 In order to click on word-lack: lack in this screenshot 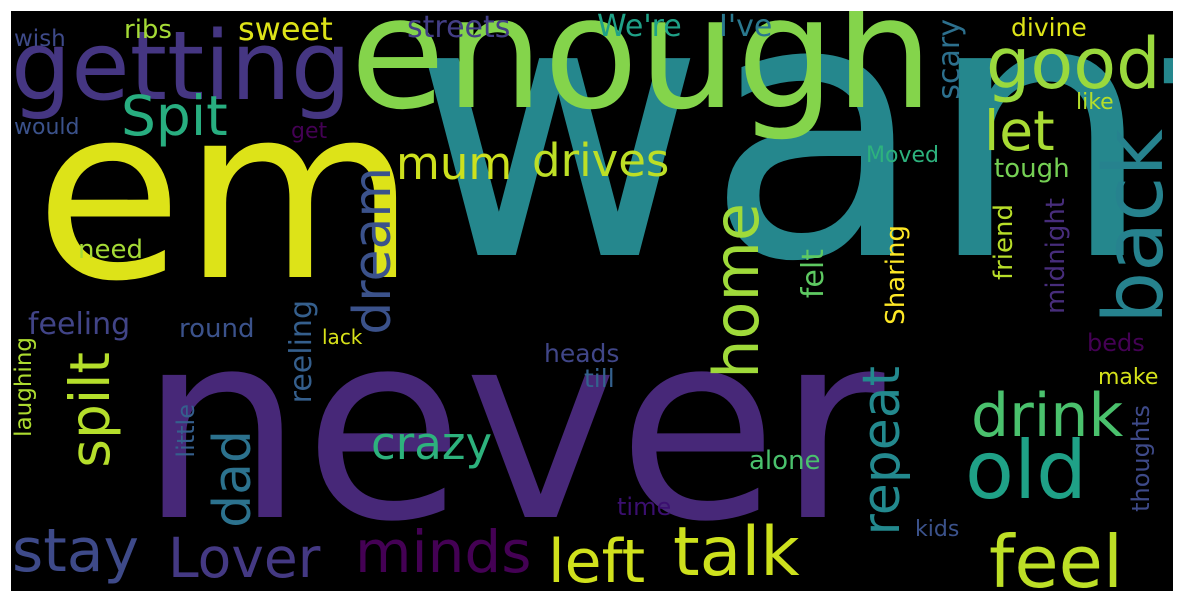, I will do `click(342, 337)`.